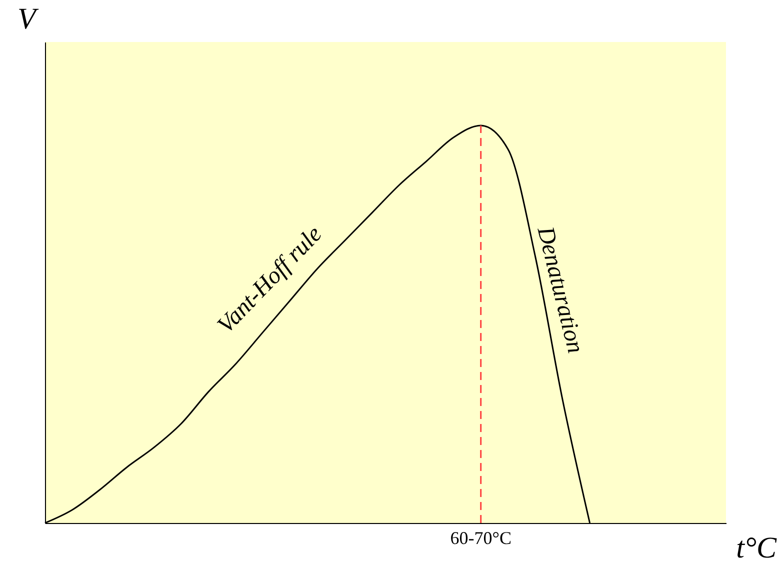 The width and height of the screenshot is (782, 567). I want to click on text: 60-70°C, so click(481, 538).